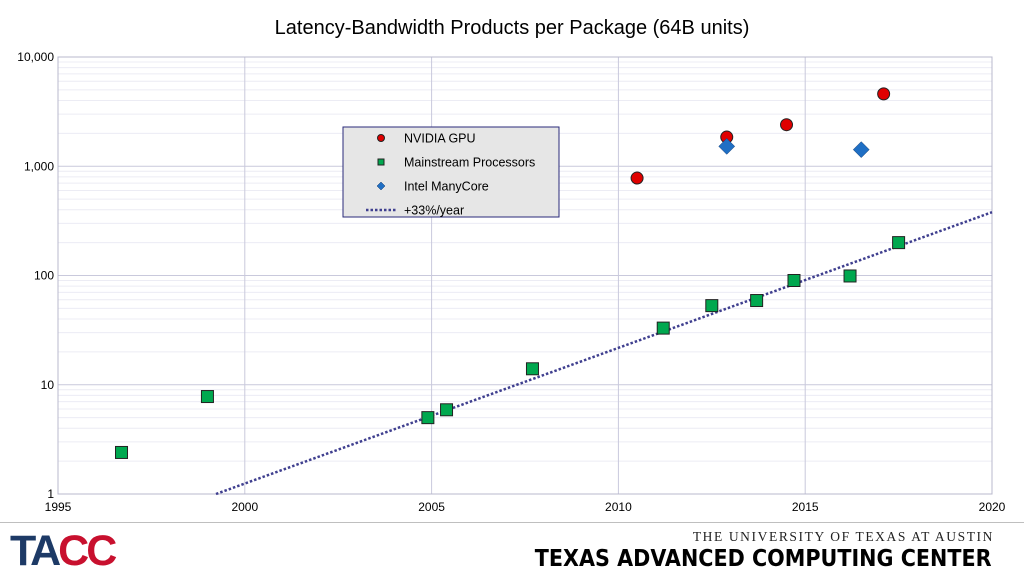 This screenshot has width=1024, height=577. I want to click on x-tick-label: 2015, so click(805, 507).